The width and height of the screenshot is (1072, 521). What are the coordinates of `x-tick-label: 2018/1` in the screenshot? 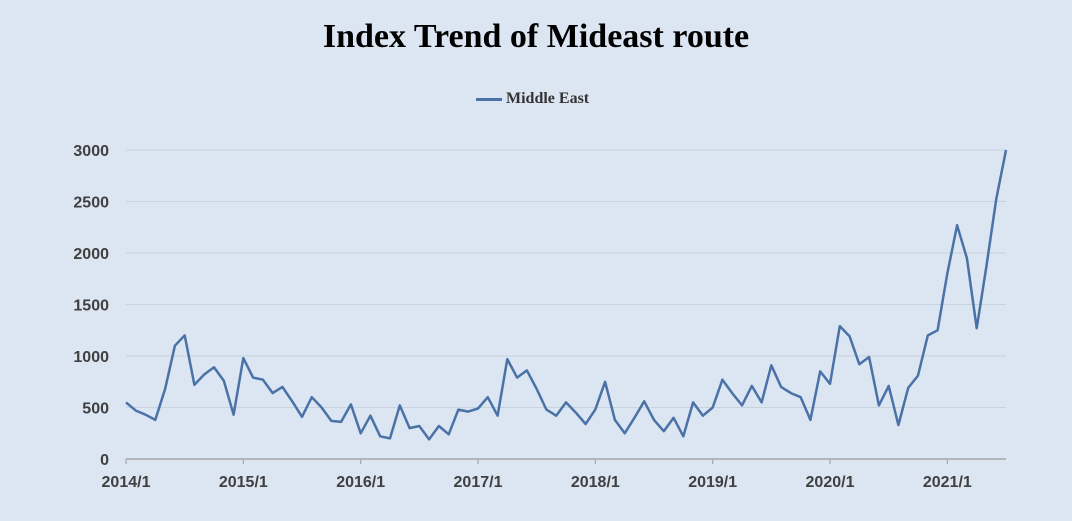 It's located at (595, 482).